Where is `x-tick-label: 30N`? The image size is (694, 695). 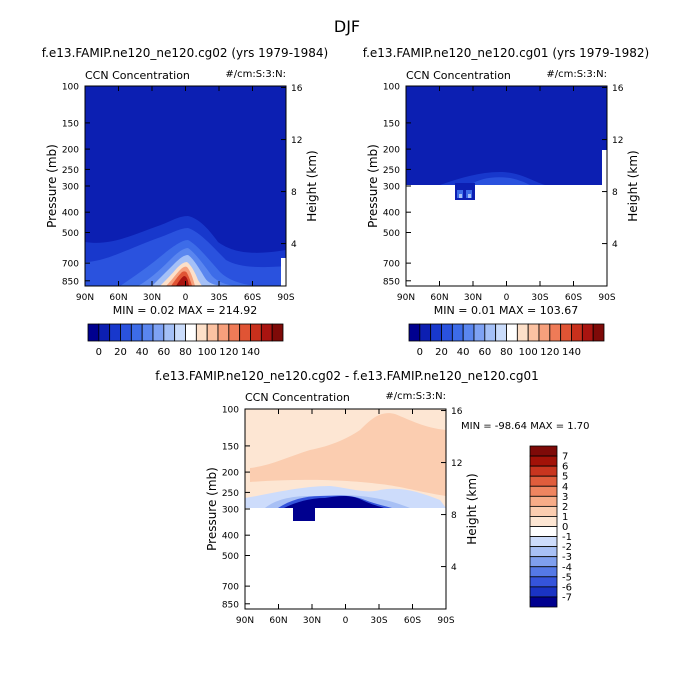 x-tick-label: 30N is located at coordinates (312, 621).